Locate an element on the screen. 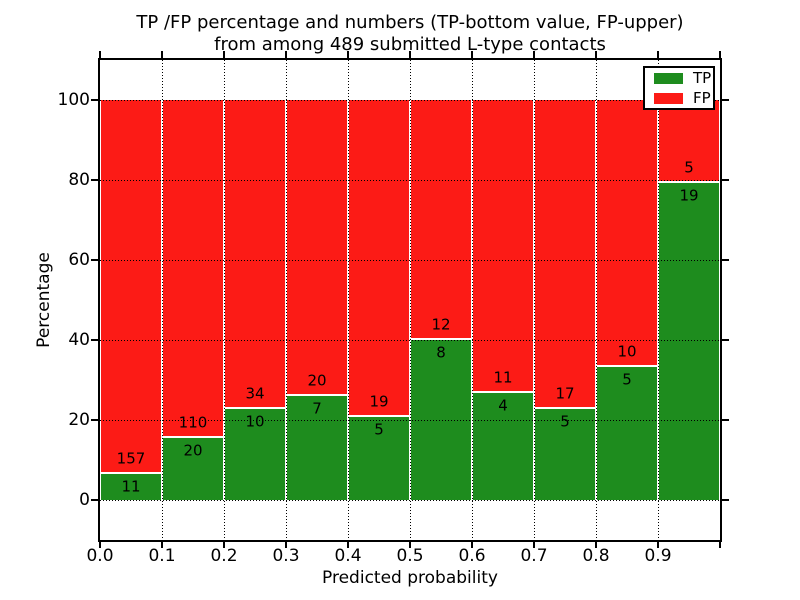 The image size is (800, 600). y-tick-label: 0 is located at coordinates (84, 500).